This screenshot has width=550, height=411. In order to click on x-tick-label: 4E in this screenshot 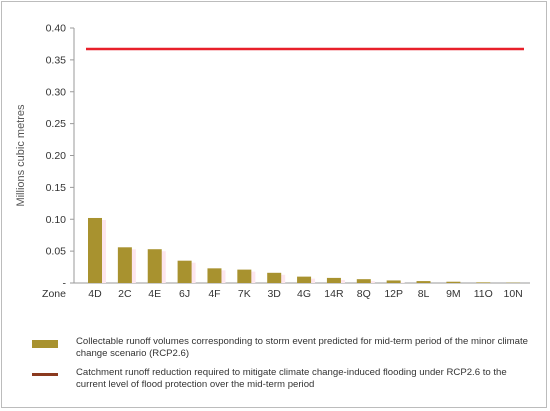, I will do `click(154, 294)`.